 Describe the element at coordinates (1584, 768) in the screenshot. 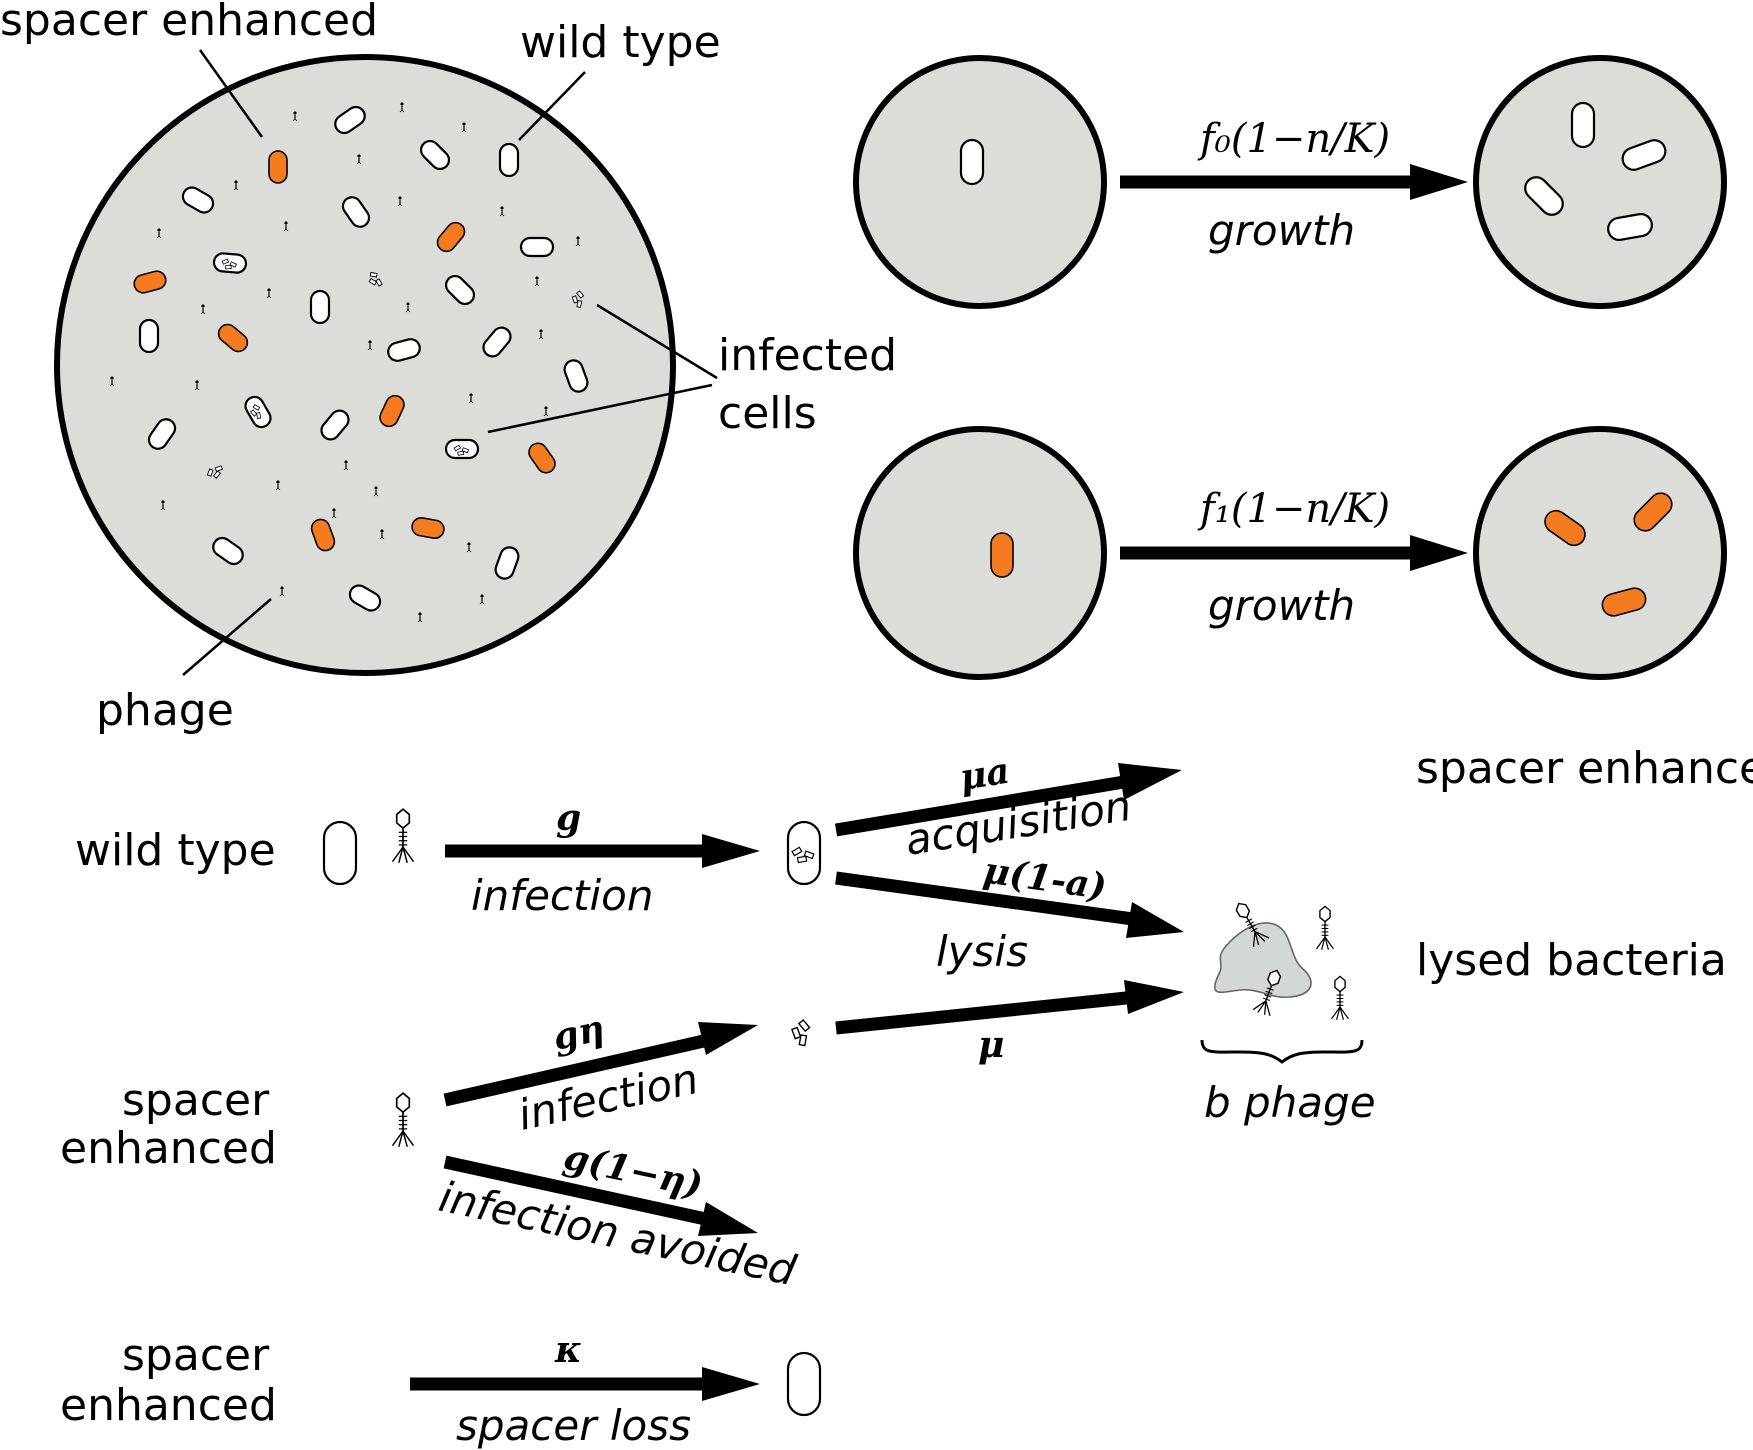

I see `spacer-enhanced-product: spacer enhanced` at that location.